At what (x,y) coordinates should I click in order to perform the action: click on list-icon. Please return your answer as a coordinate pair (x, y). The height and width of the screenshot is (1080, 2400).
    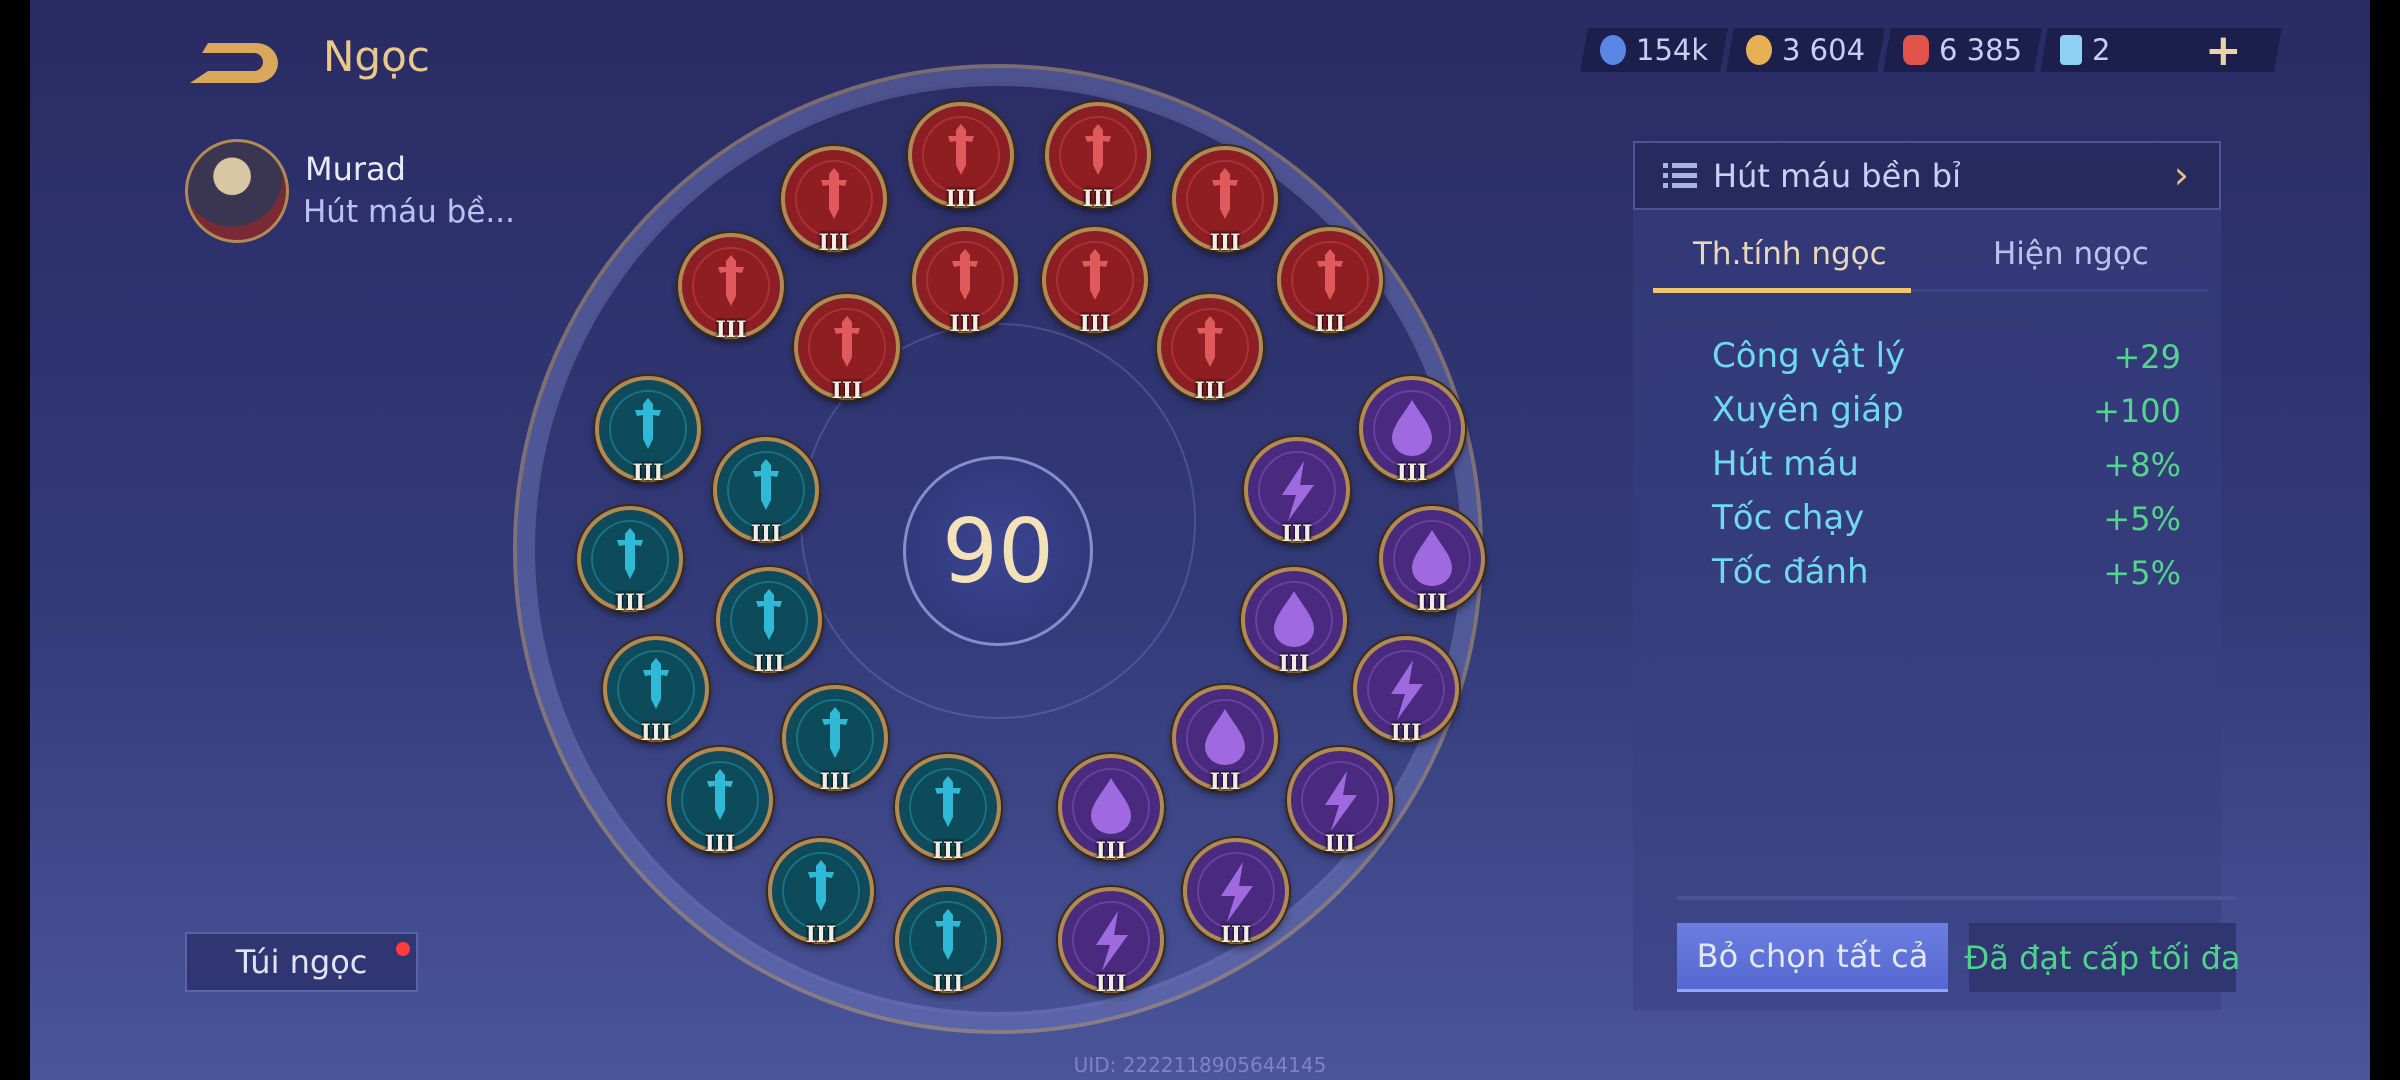
    Looking at the image, I should click on (1680, 175).